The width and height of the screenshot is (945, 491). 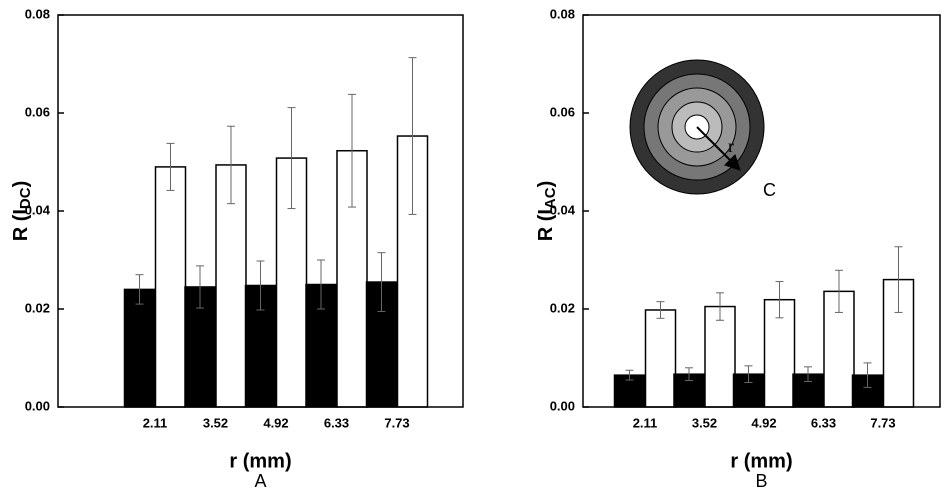 I want to click on y-axis-label: R (IDC), so click(x=22, y=211).